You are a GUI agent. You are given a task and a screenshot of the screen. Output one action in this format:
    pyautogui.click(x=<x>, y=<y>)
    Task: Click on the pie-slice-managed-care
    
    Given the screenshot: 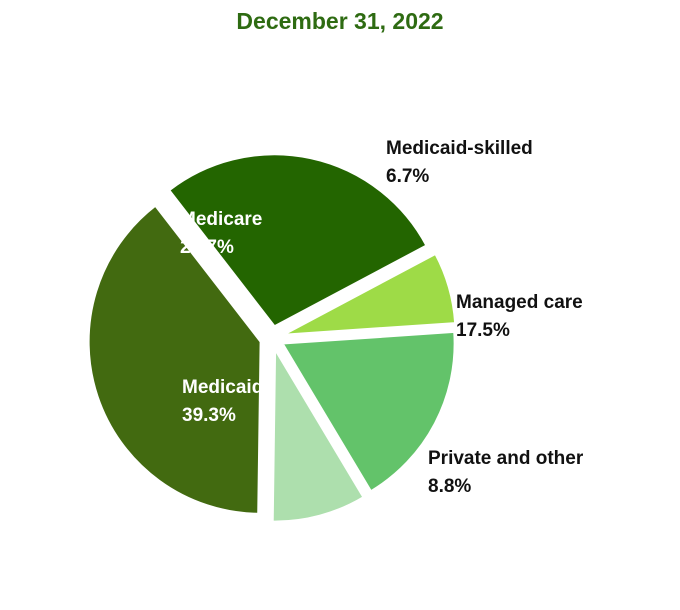 What is the action you would take?
    pyautogui.click(x=368, y=411)
    